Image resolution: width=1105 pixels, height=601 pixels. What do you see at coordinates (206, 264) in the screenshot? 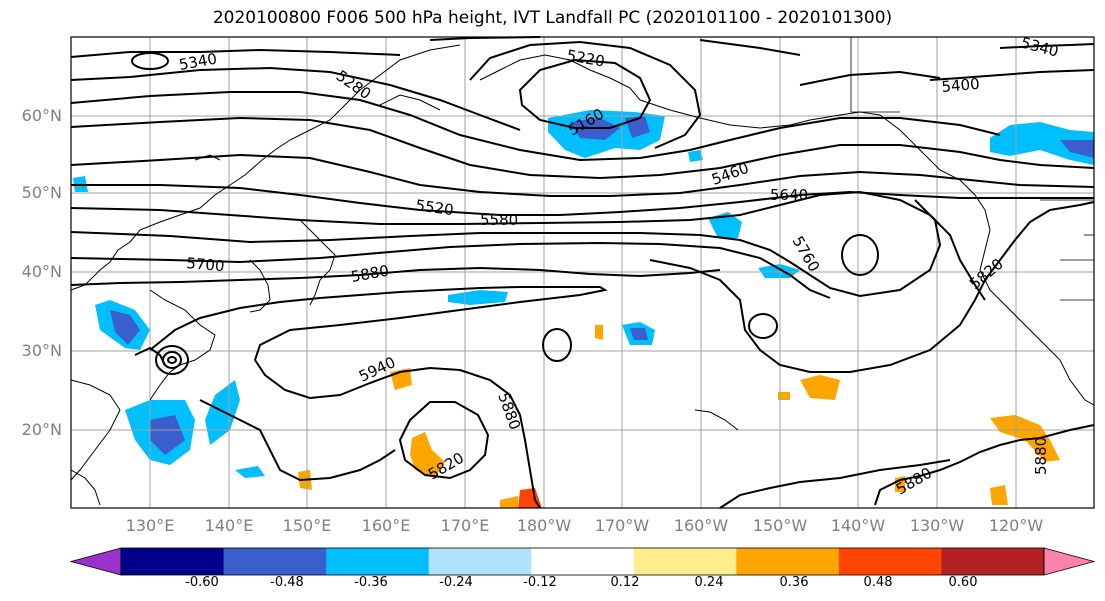
I see `contour-label: 5700` at bounding box center [206, 264].